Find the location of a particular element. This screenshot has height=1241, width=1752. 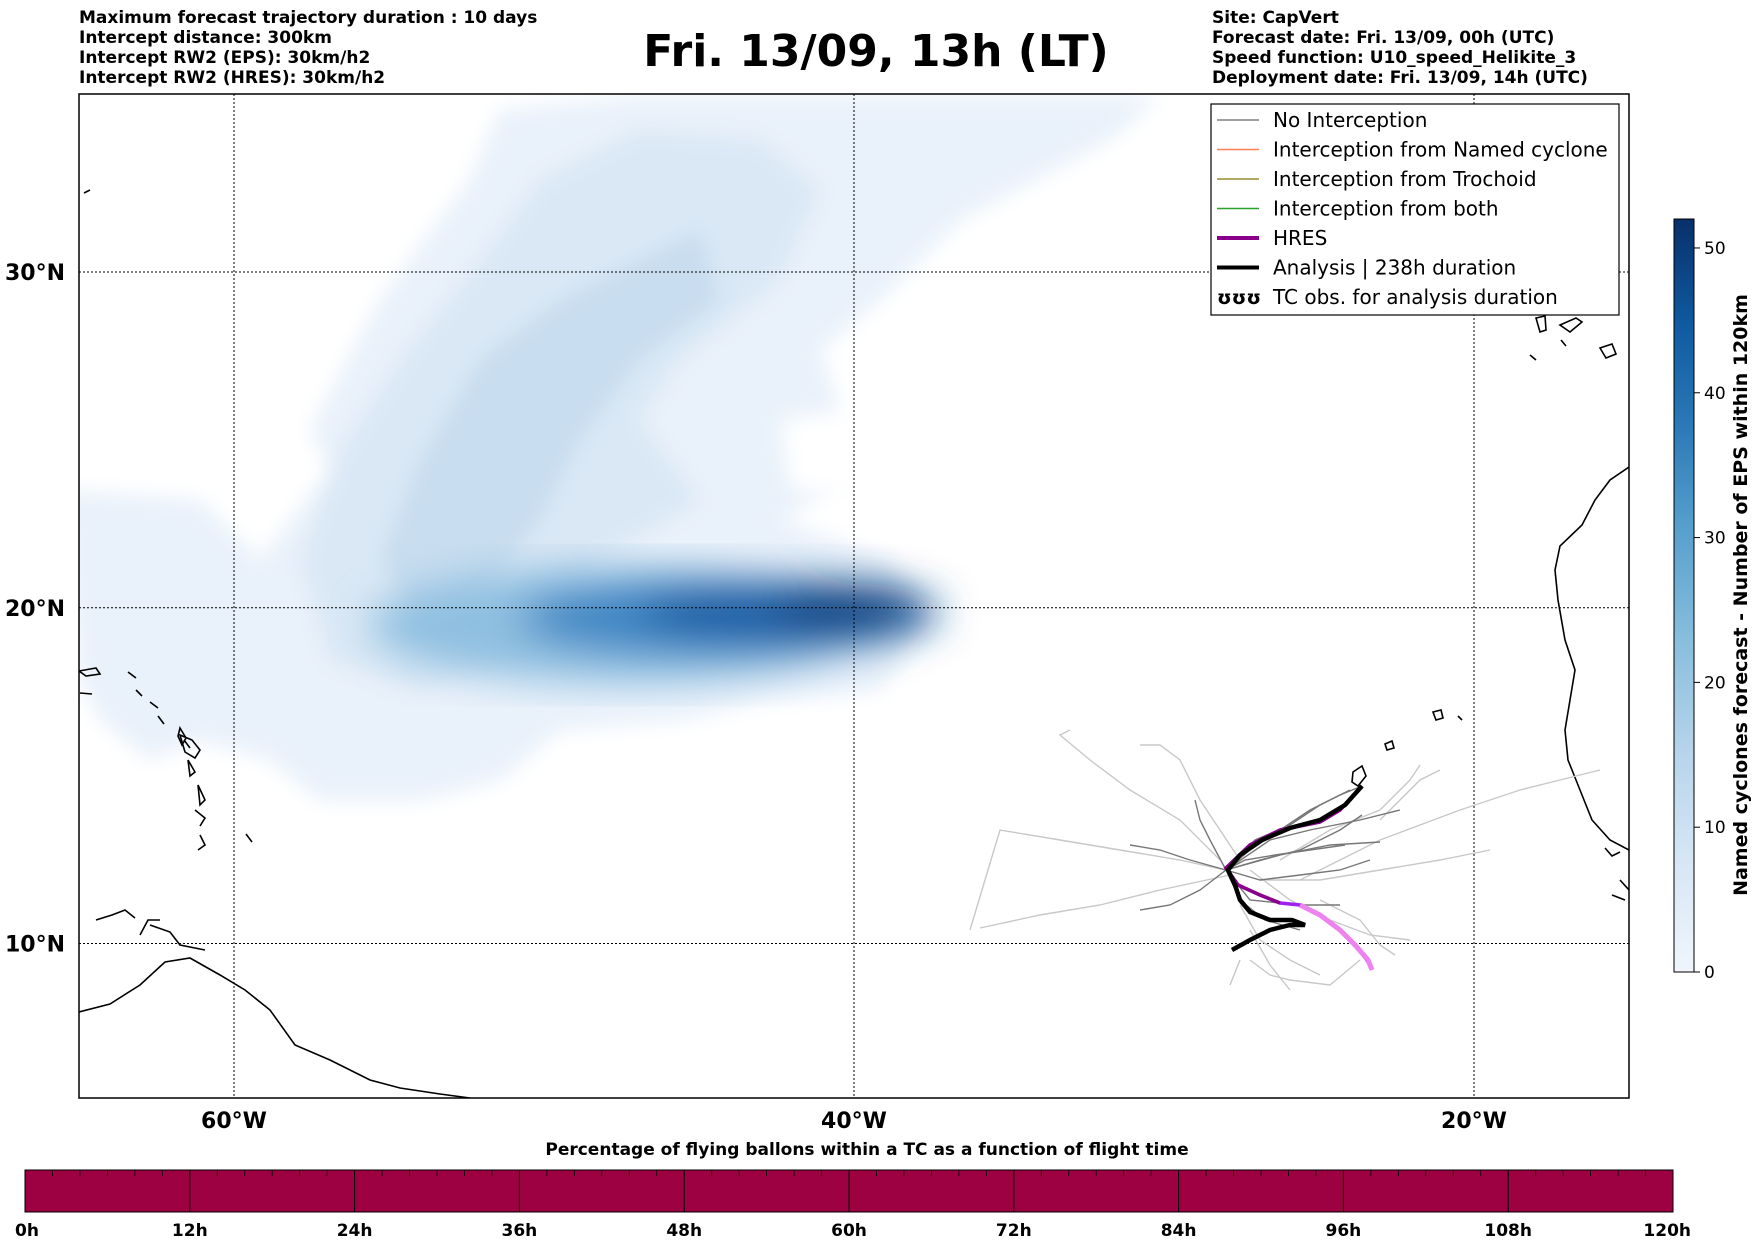

bottom-colorbar-tick-label: 12h is located at coordinates (190, 1231).